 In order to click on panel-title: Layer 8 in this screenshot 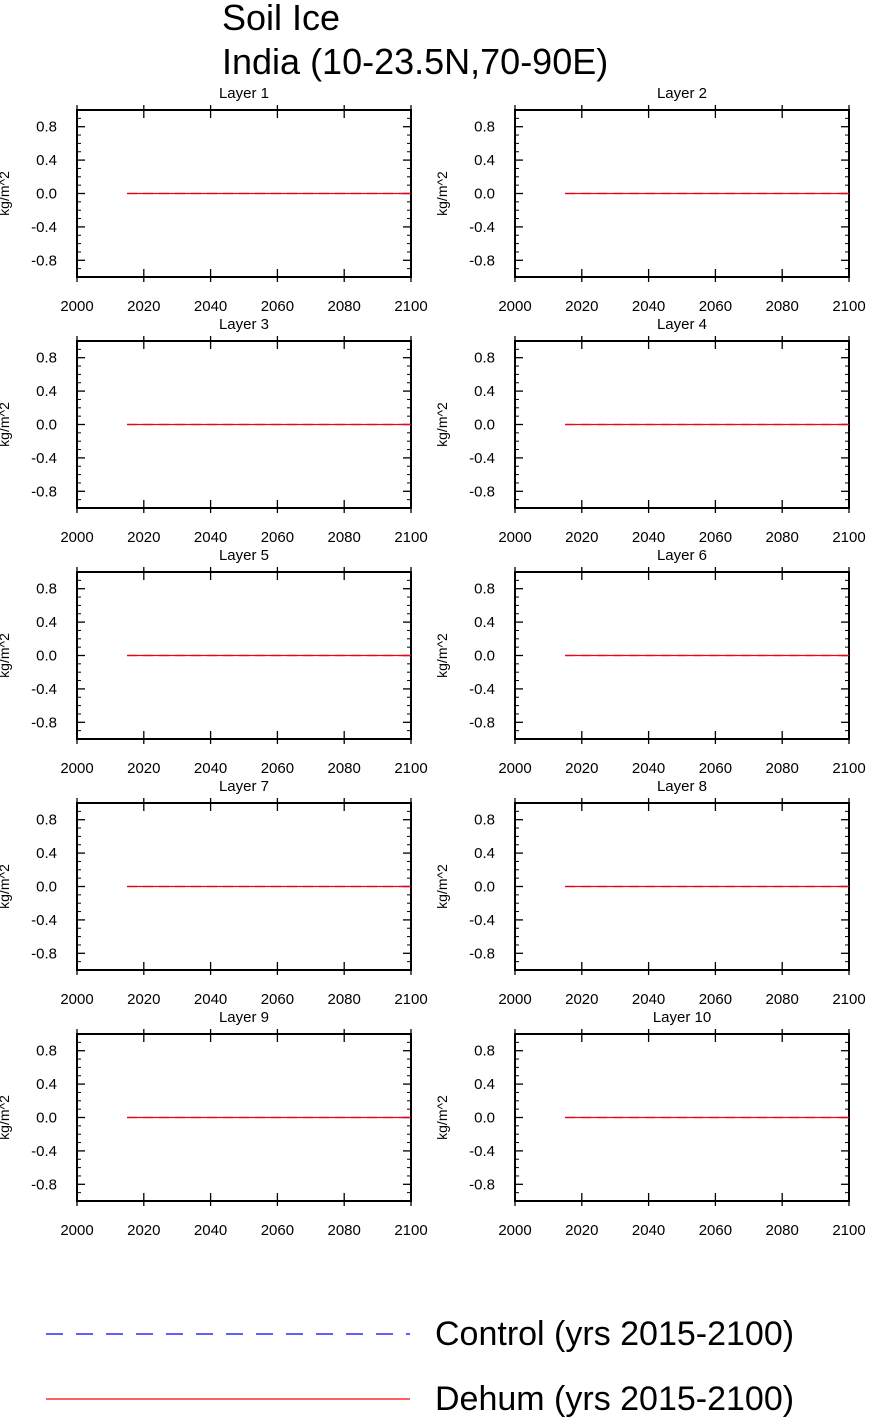, I will do `click(682, 786)`.